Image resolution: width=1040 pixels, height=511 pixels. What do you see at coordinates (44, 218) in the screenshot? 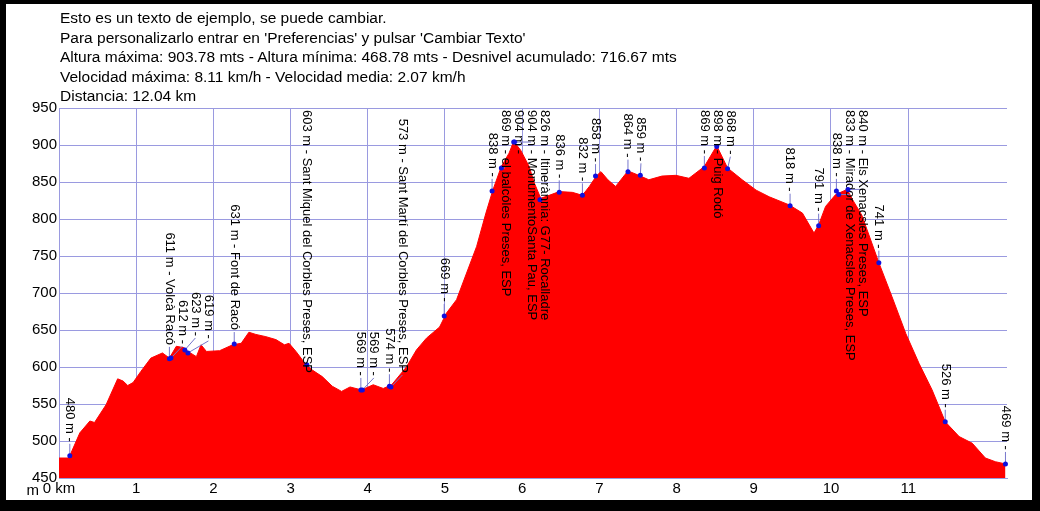
I see `y-tick-label: 800` at bounding box center [44, 218].